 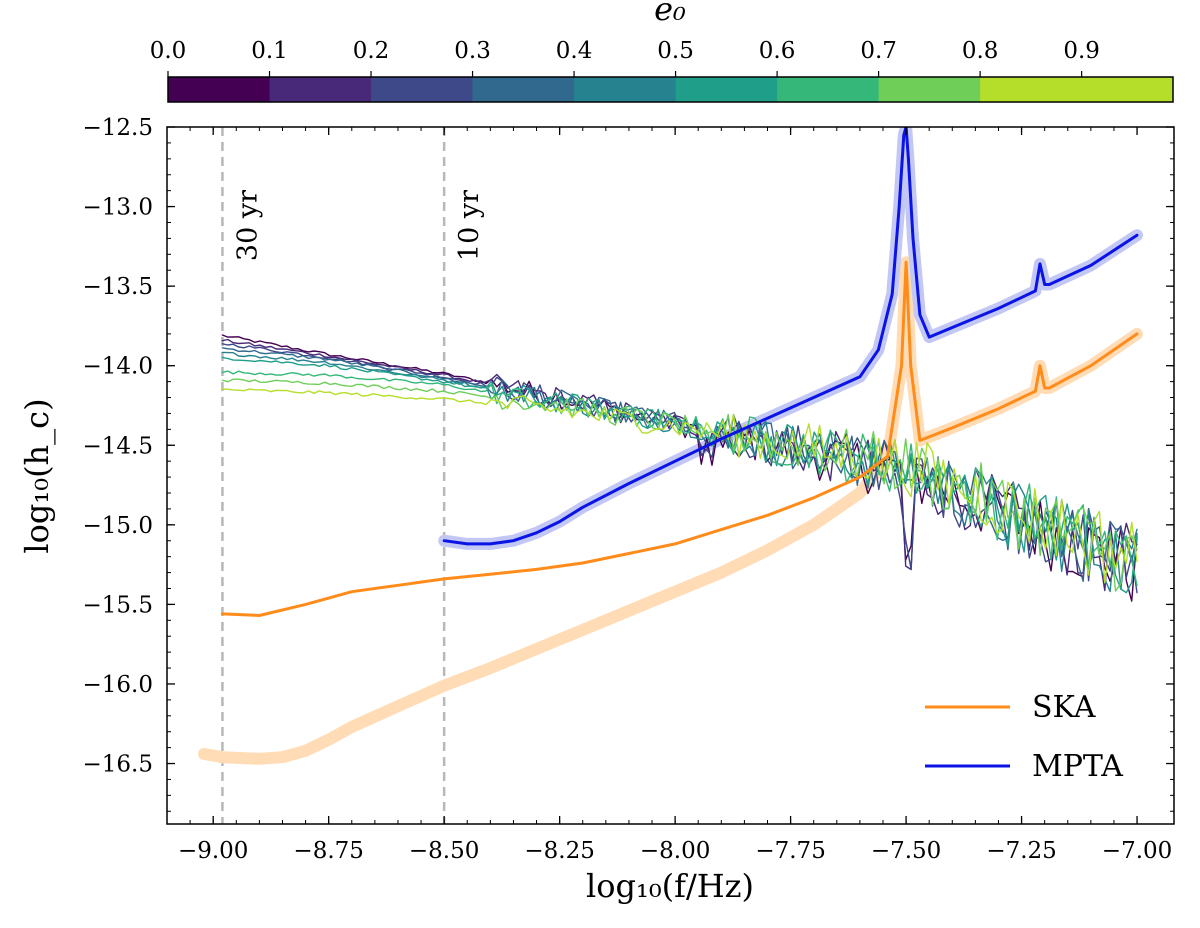 I want to click on y-tick-label: −16.5, so click(x=118, y=765).